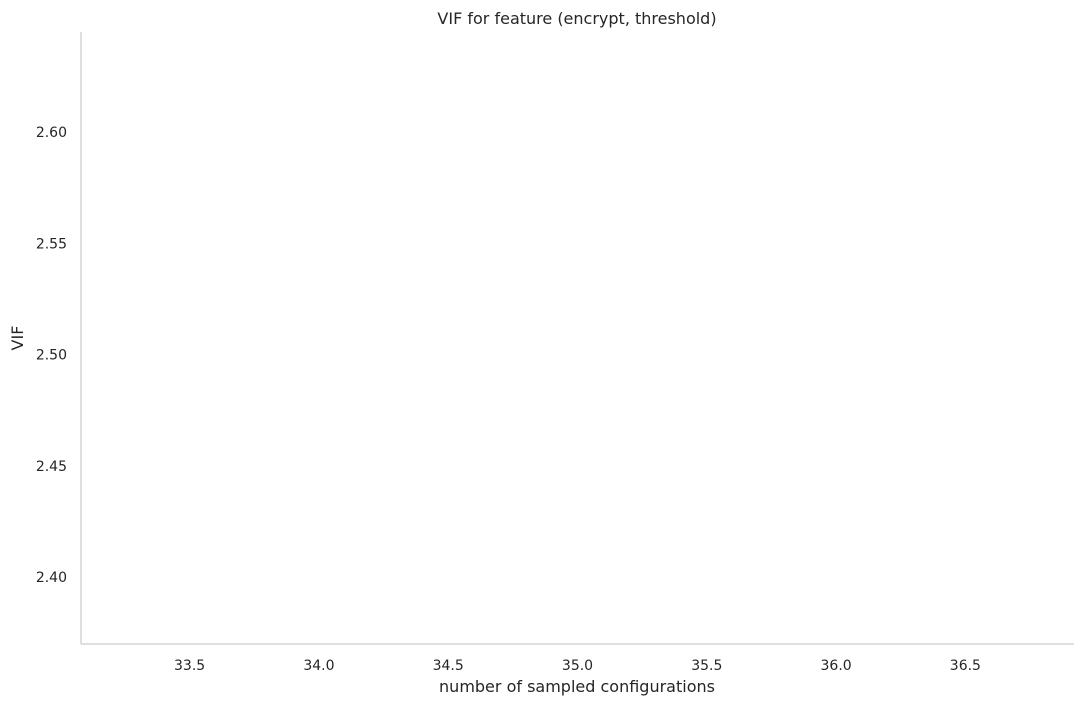  Describe the element at coordinates (448, 666) in the screenshot. I see `x-tick-label: 34.5` at that location.